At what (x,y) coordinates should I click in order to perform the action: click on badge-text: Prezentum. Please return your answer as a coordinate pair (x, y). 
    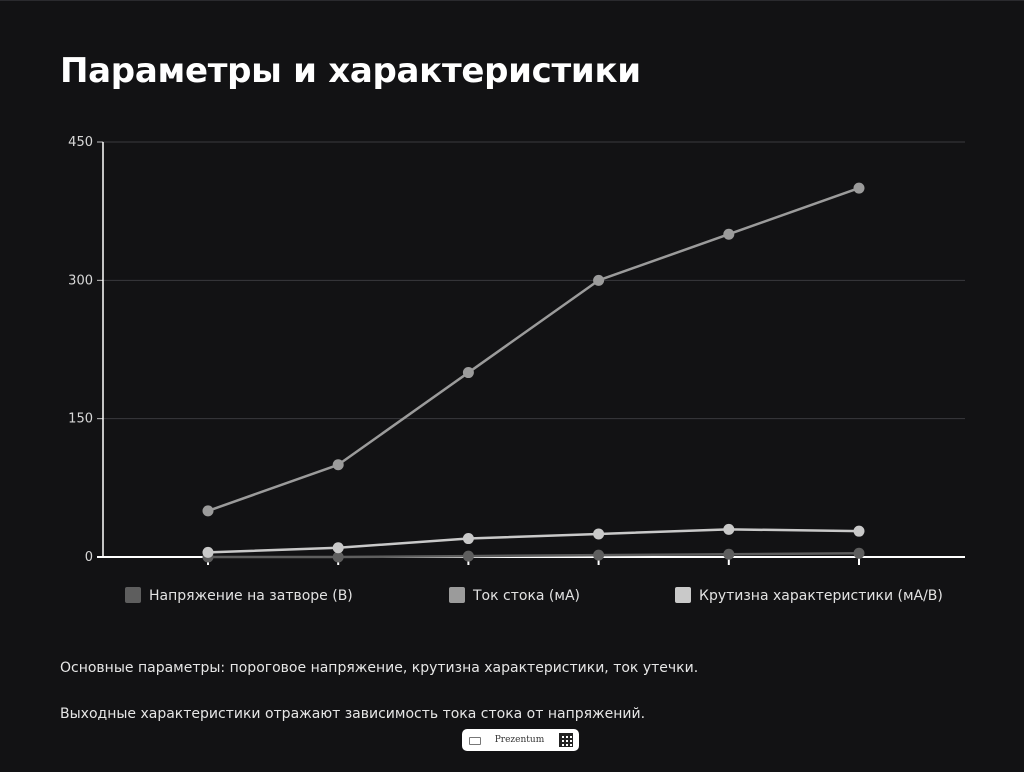
    Looking at the image, I should click on (519, 740).